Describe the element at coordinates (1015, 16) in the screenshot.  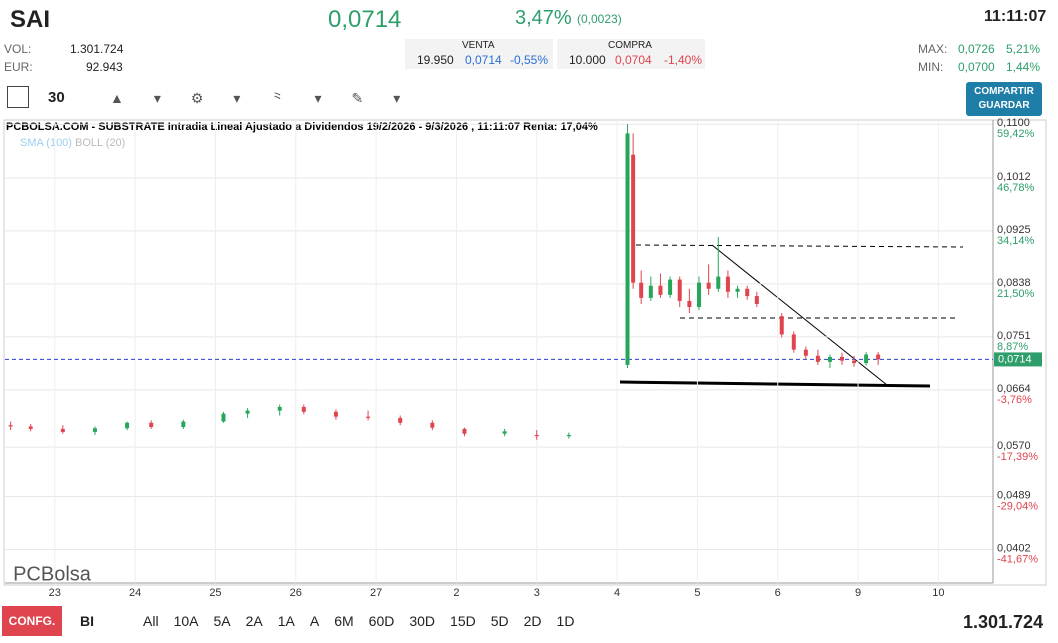
I see `time: 11:11:07` at that location.